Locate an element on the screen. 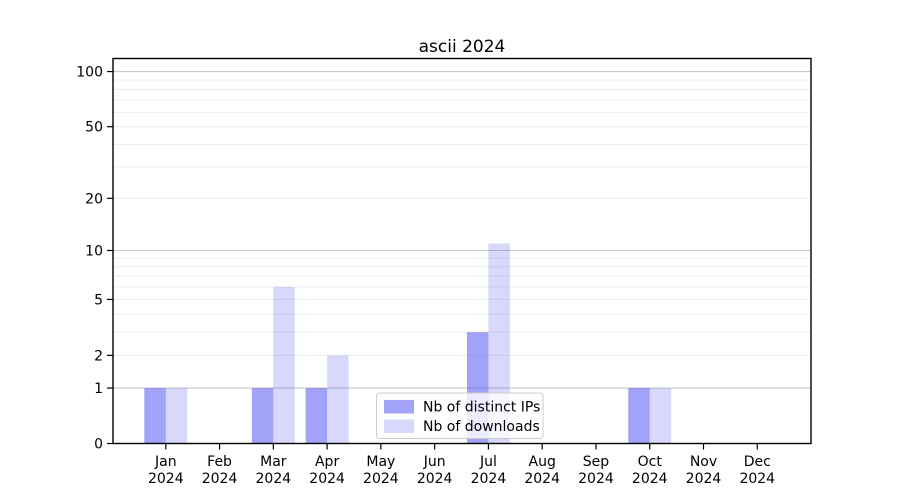 Image resolution: width=900 pixels, height=504 pixels. bar-ips-apr is located at coordinates (316, 416).